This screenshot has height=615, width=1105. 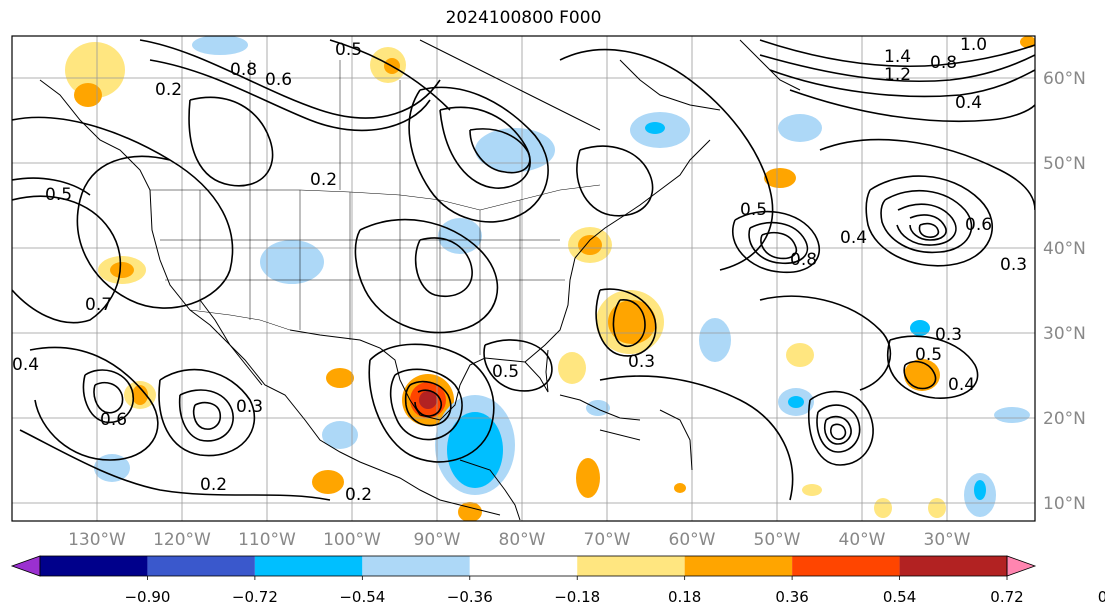 I want to click on colorbar-tick-label: −0.72, so click(x=255, y=597).